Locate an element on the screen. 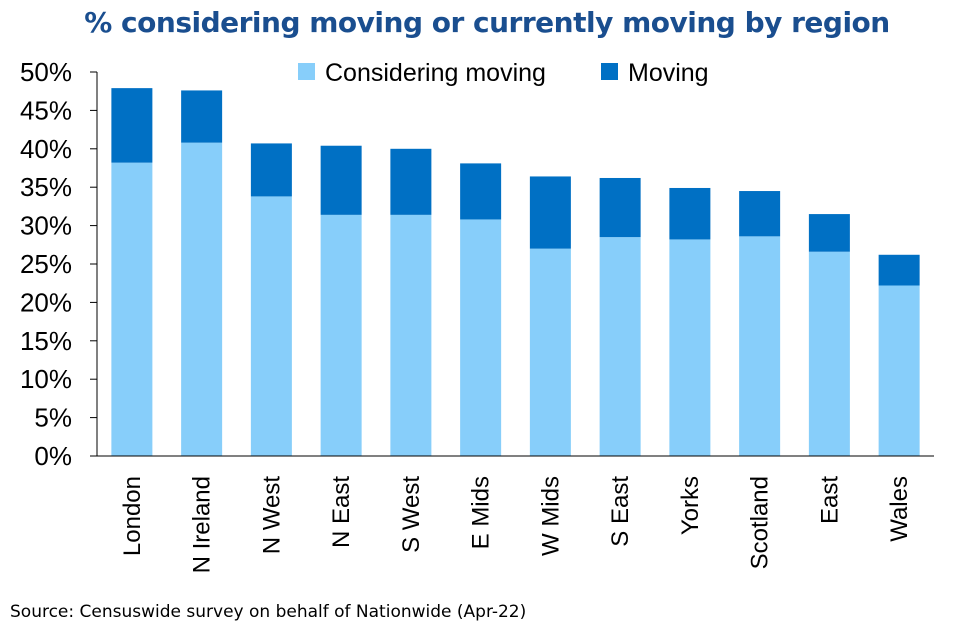 This screenshot has width=974, height=634. x-tick-label: E Mids is located at coordinates (481, 512).